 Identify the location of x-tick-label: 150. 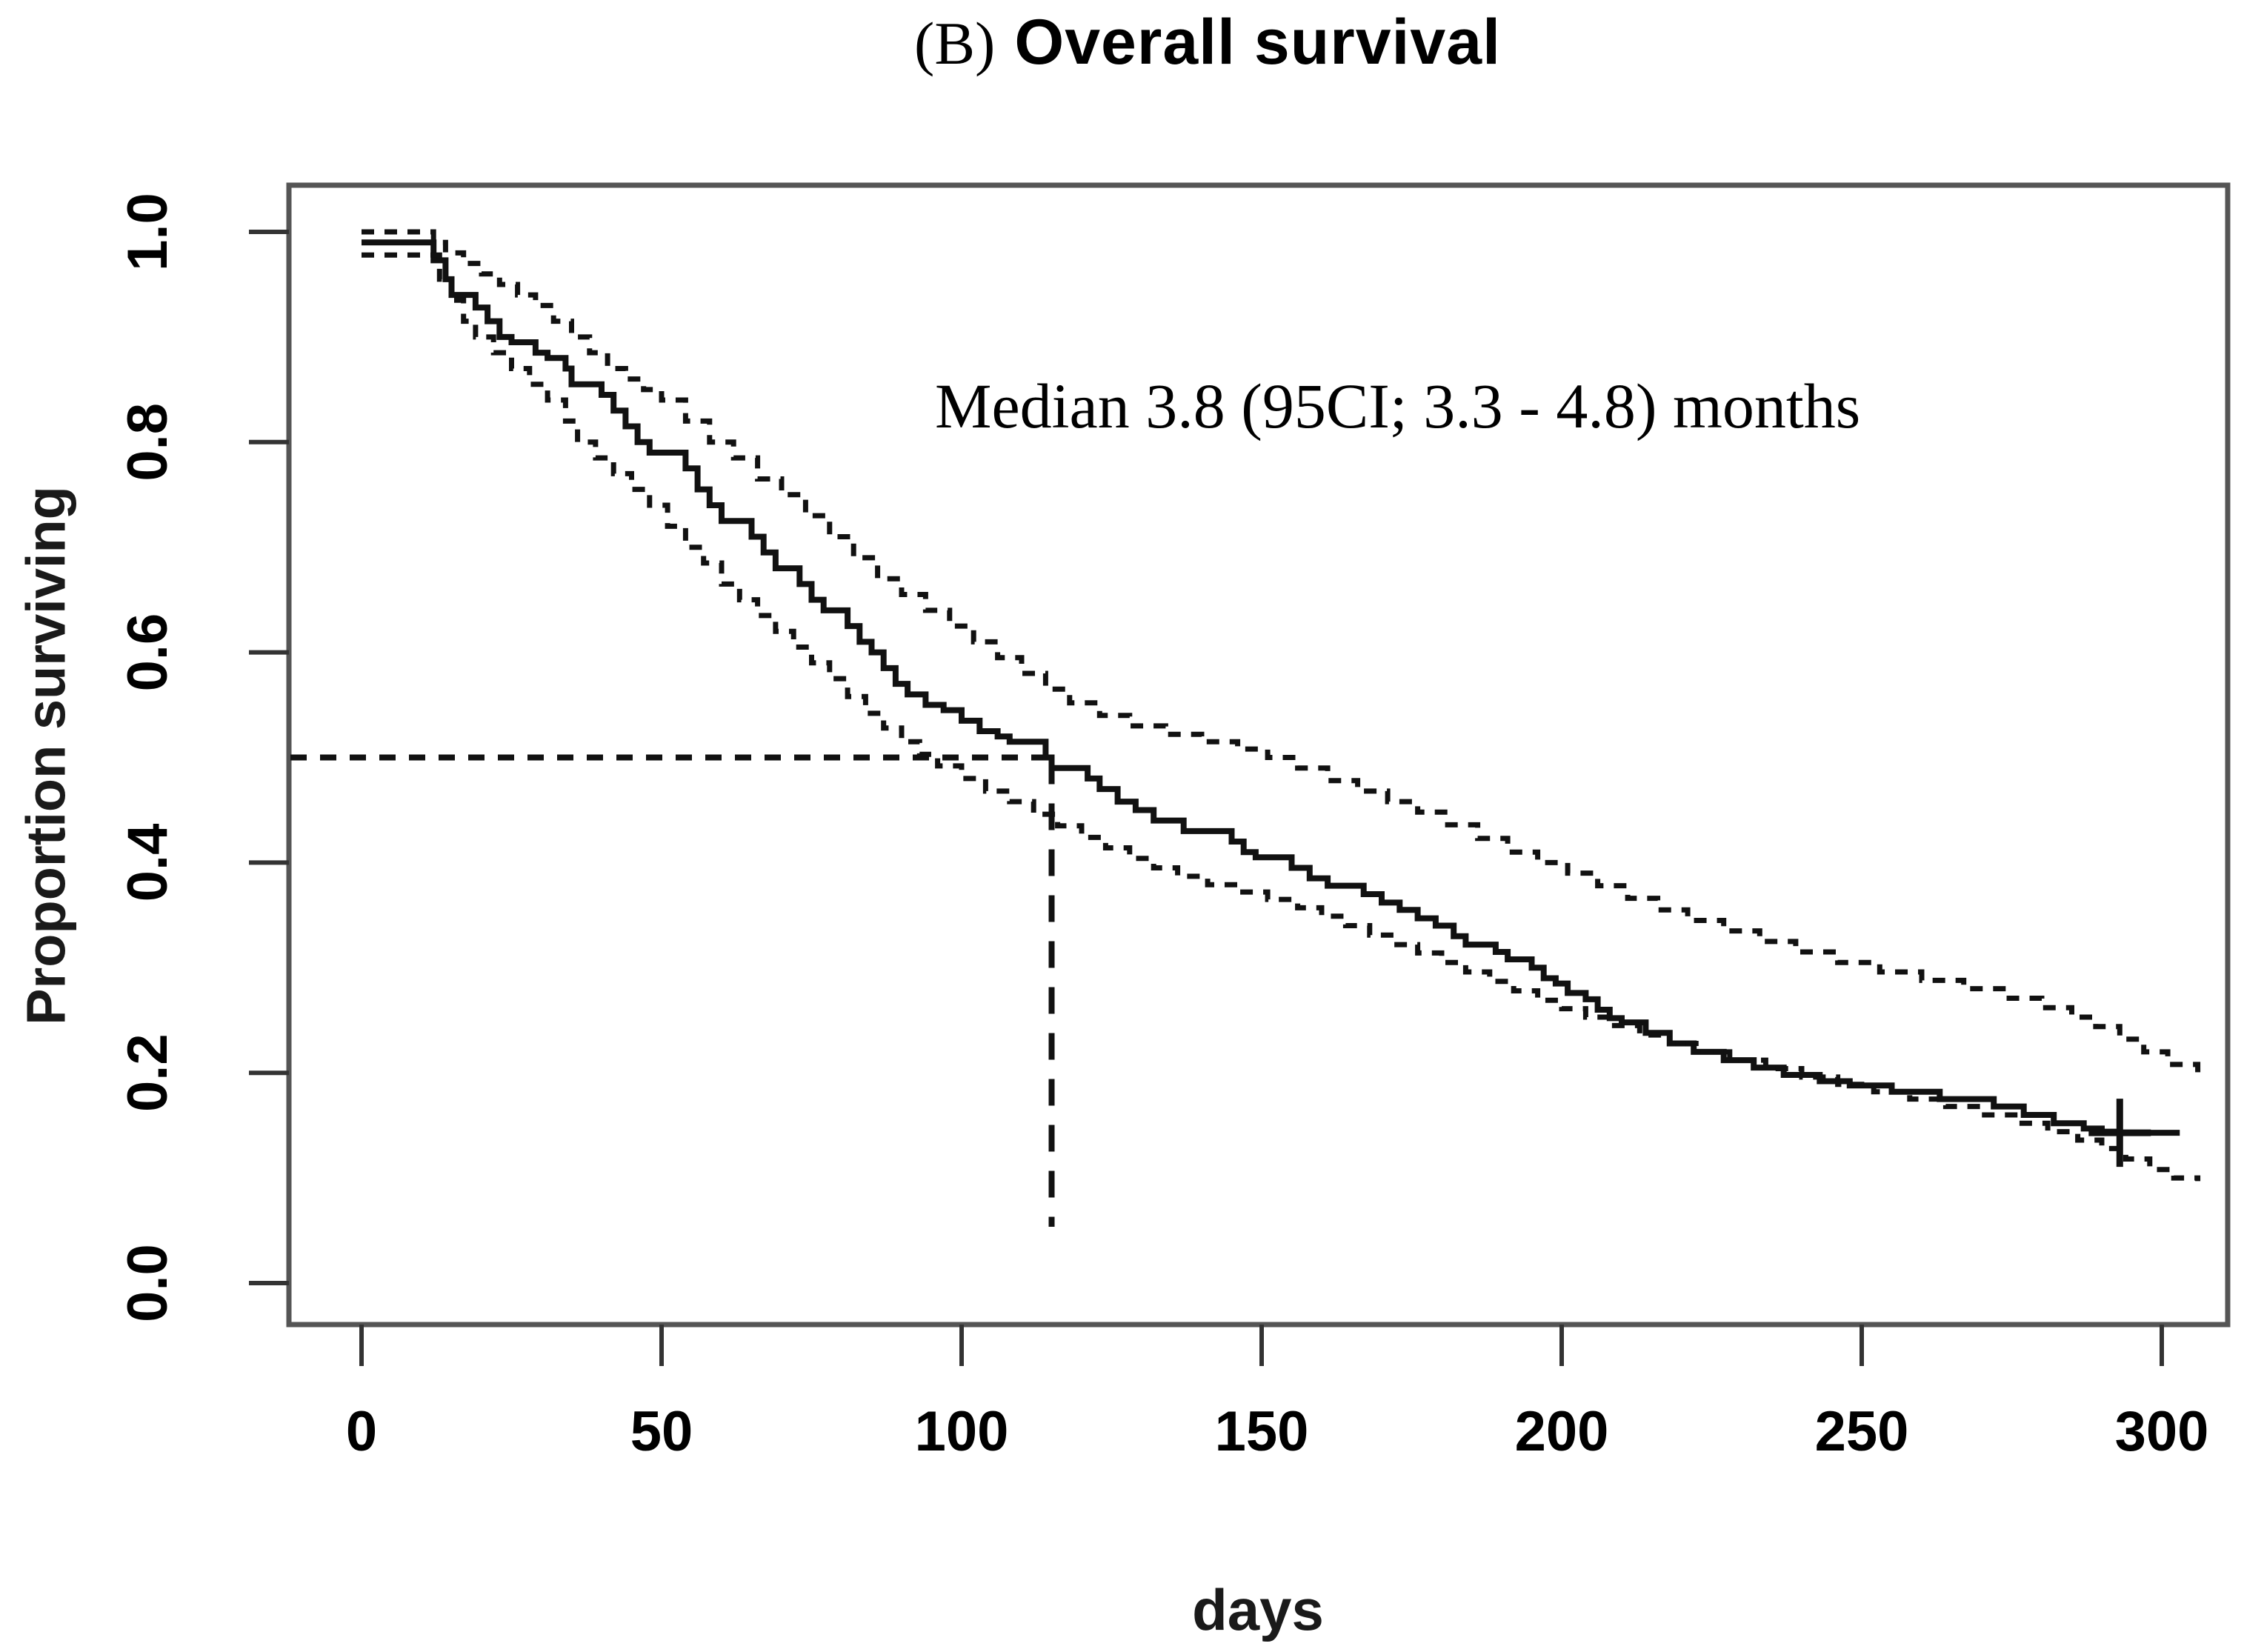
(1262, 1431).